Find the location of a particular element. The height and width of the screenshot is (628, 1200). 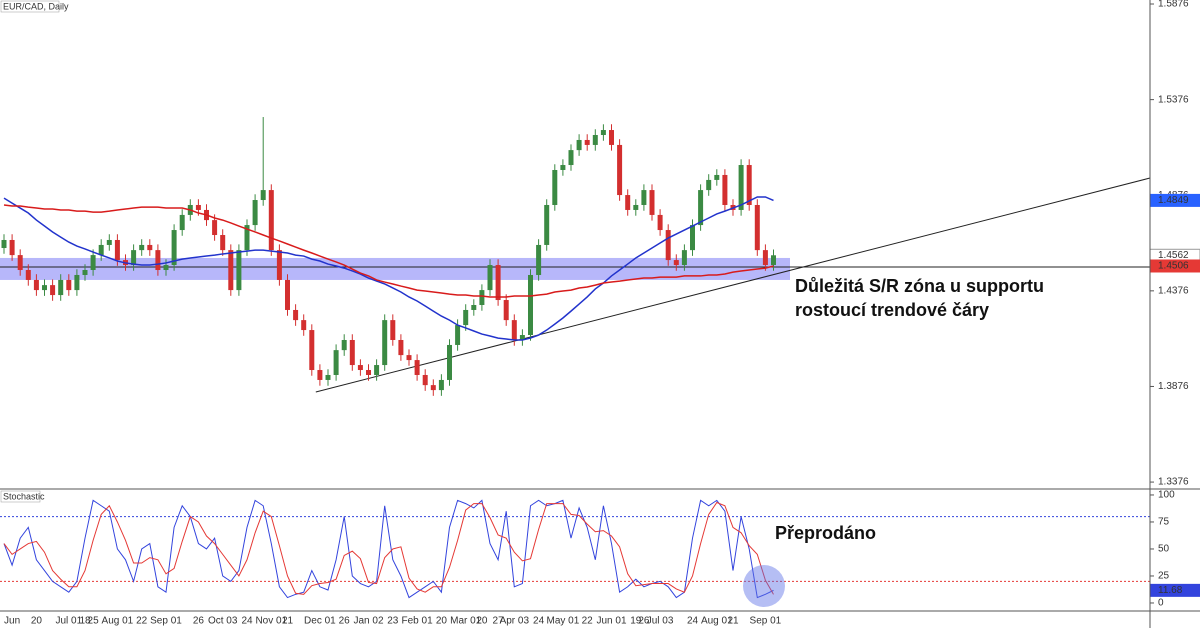

x-tick-label: Jun 01 is located at coordinates (611, 621).